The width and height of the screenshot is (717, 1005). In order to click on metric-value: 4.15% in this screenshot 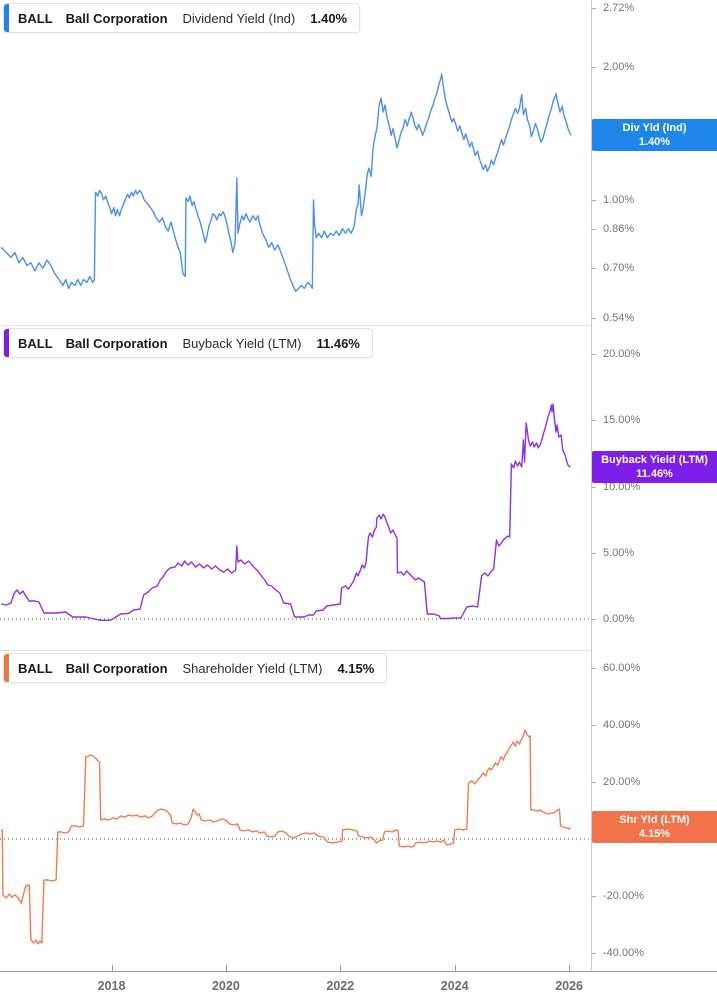, I will do `click(356, 668)`.